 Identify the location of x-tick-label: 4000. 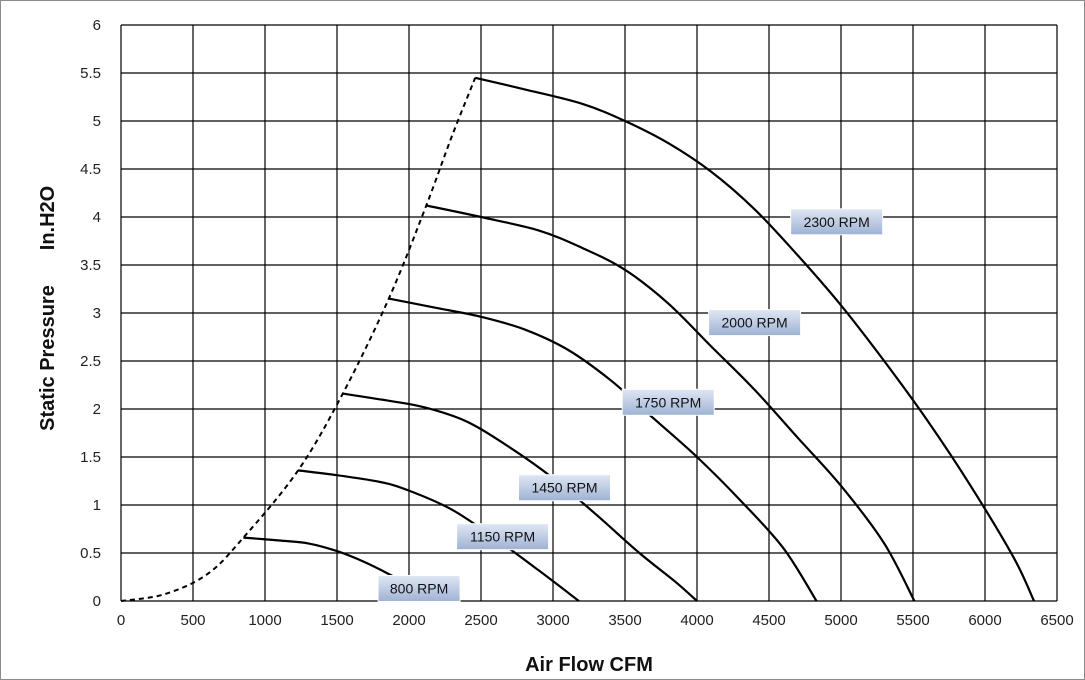
(696, 620).